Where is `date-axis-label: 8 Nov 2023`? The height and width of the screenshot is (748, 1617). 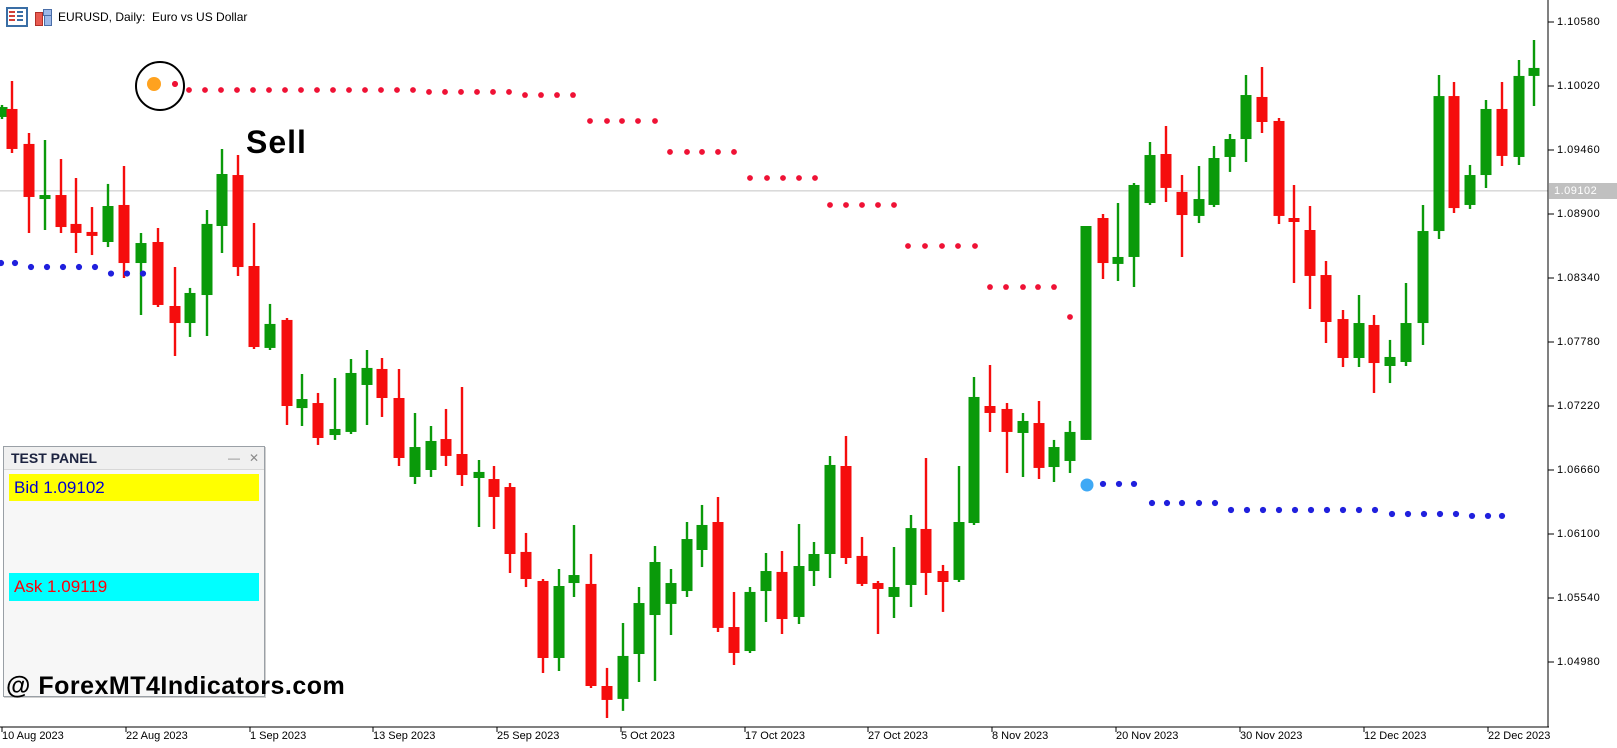
date-axis-label: 8 Nov 2023 is located at coordinates (1020, 736).